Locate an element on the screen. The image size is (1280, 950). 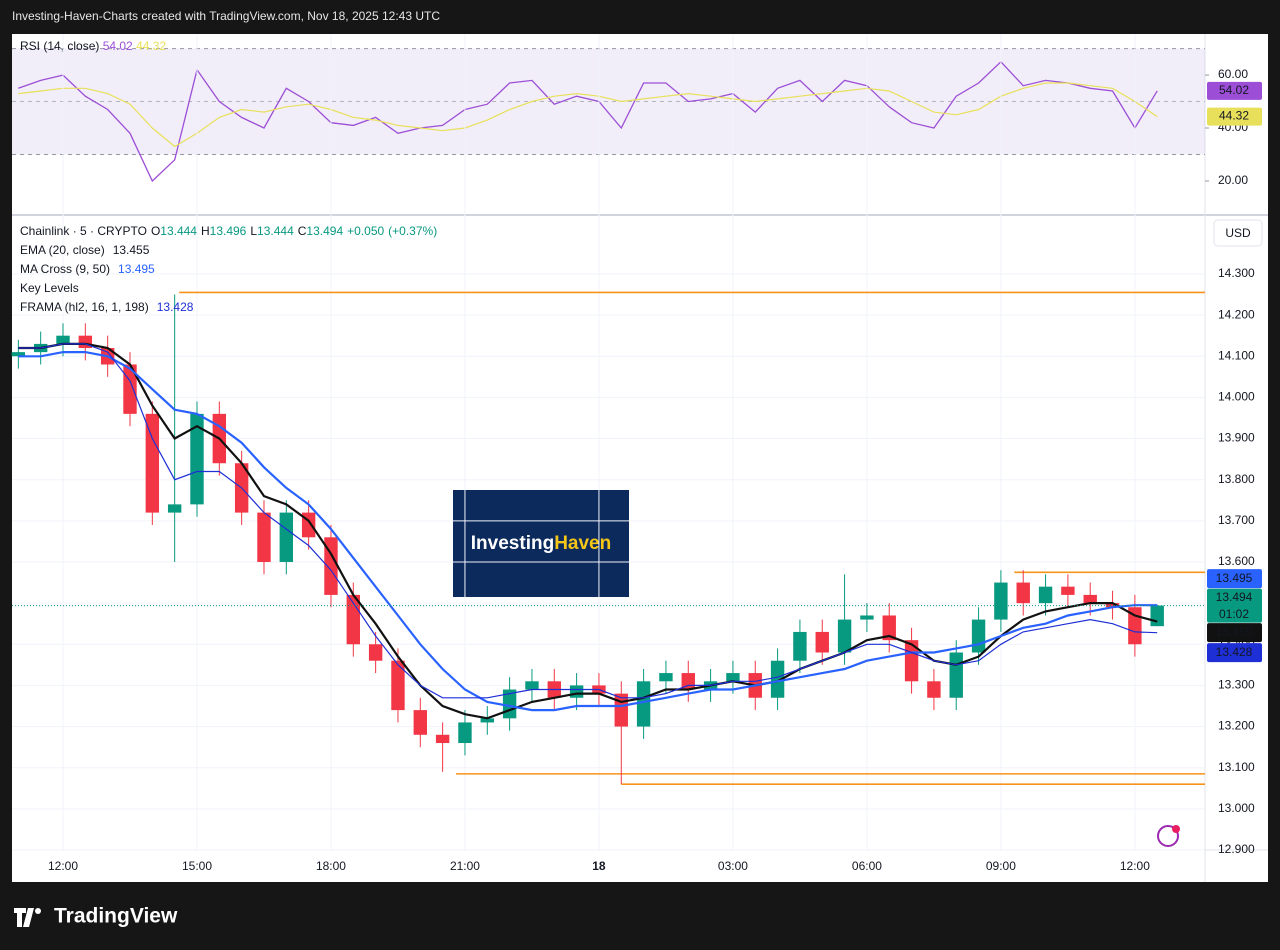
countdown-label: 01:02 is located at coordinates (1234, 614).